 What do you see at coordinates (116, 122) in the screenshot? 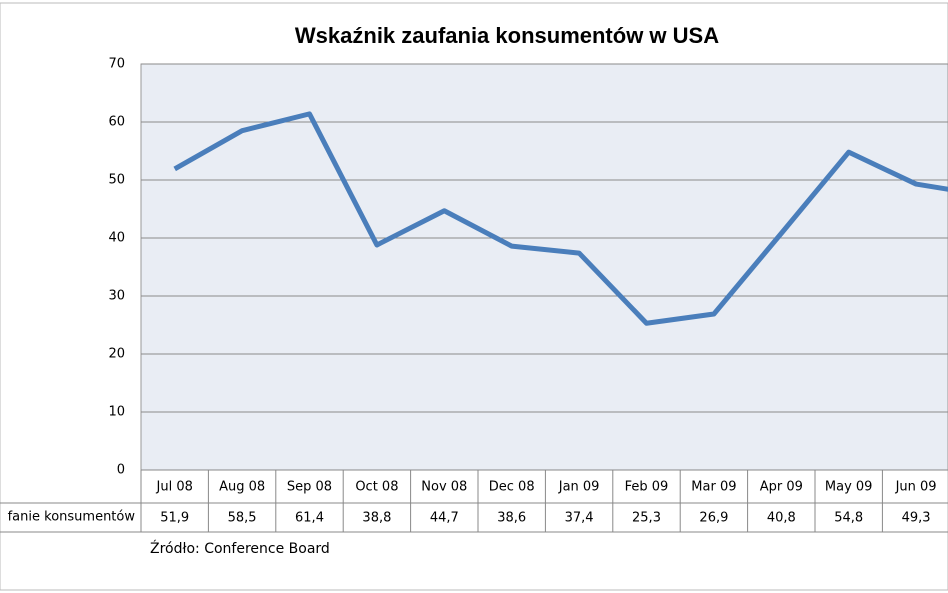
I see `y-tick-label: 60` at bounding box center [116, 122].